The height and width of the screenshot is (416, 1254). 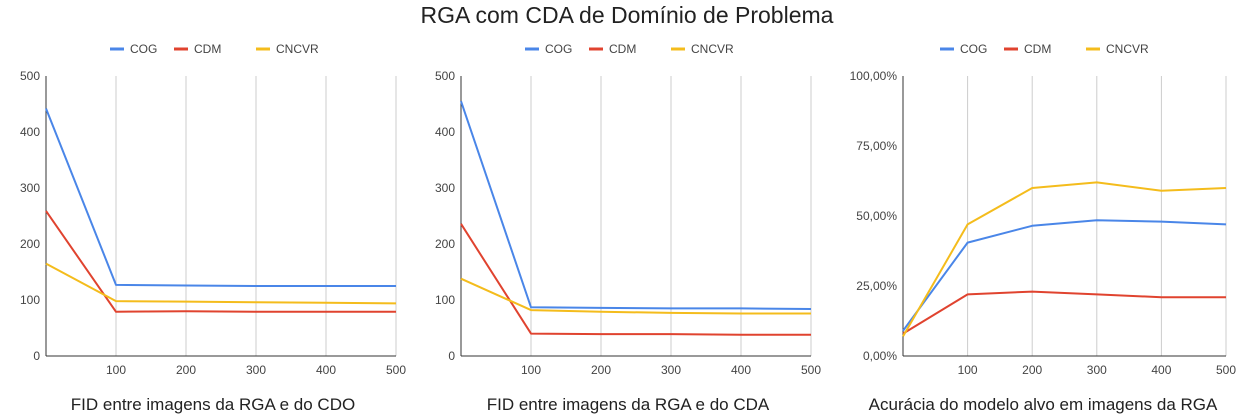 I want to click on chart-title: RGA com CDA de Domínio de Problema, so click(x=627, y=15).